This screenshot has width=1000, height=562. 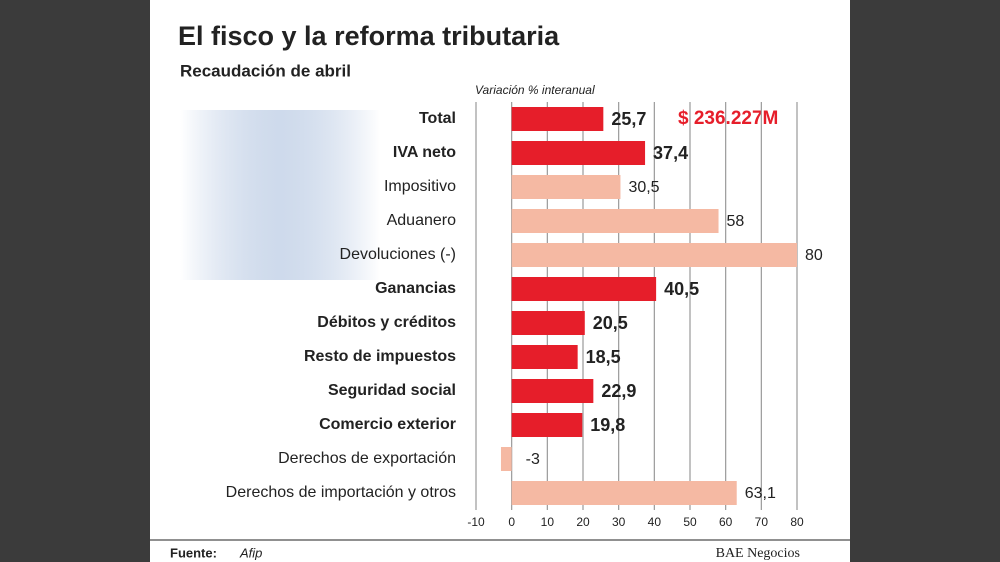 I want to click on category-label: Seguridad social, so click(x=392, y=390).